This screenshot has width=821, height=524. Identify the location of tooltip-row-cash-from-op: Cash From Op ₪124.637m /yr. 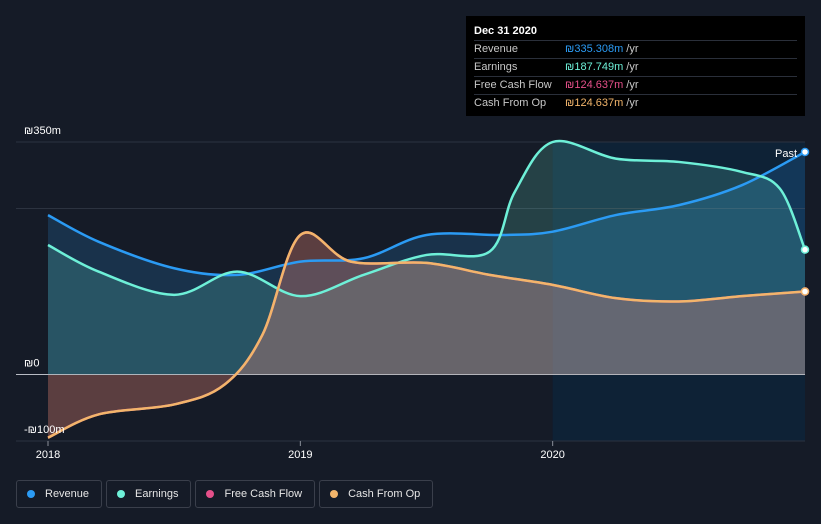
(635, 103).